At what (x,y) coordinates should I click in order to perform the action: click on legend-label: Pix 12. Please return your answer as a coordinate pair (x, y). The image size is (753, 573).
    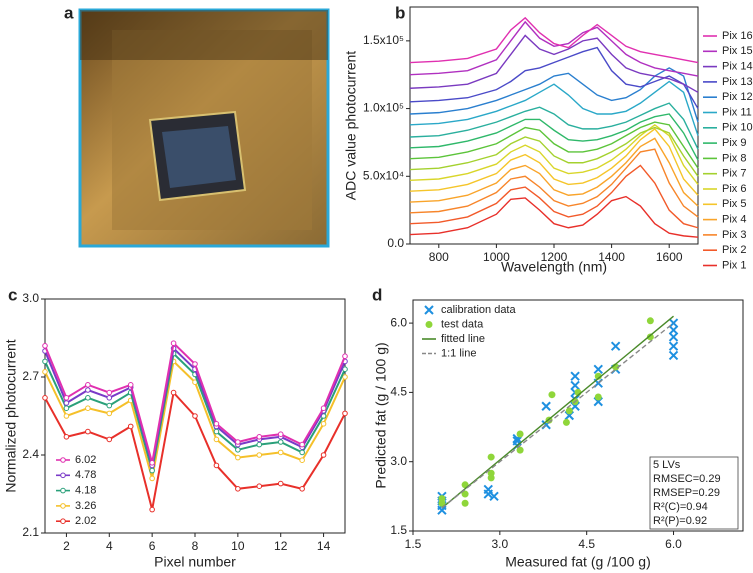
    Looking at the image, I should click on (737, 97).